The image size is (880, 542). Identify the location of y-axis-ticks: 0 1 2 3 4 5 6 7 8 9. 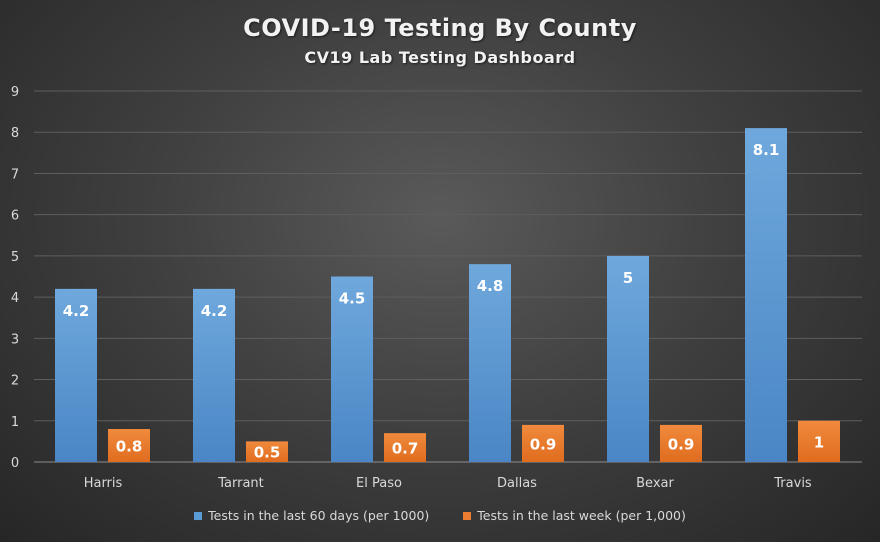
(15, 278).